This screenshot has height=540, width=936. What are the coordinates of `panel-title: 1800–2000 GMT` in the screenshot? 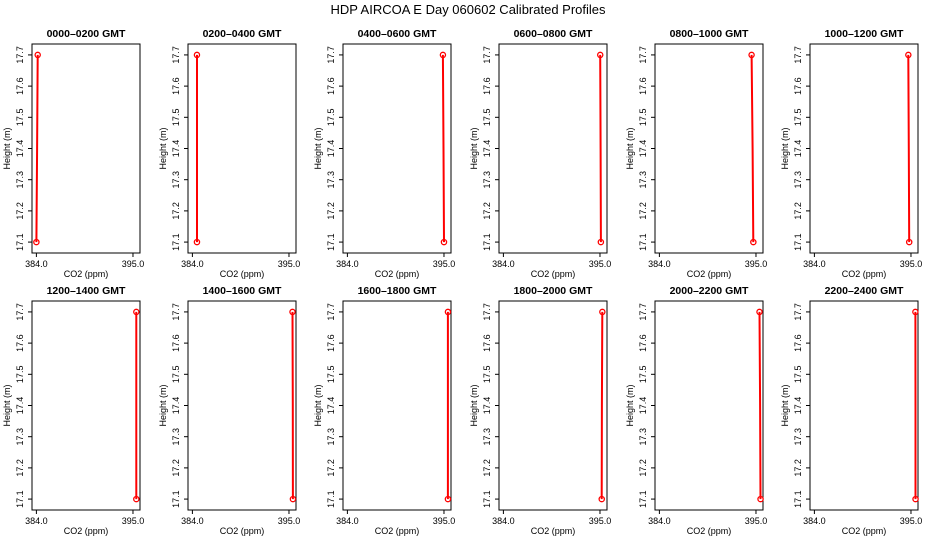 It's located at (553, 291).